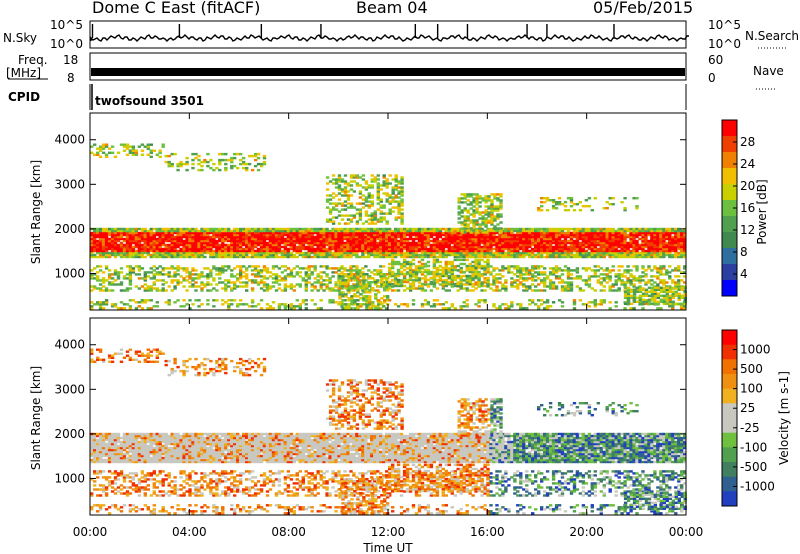 This screenshot has height=554, width=800. Describe the element at coordinates (715, 60) in the screenshot. I see `freq-right-tick-top: 60` at that location.